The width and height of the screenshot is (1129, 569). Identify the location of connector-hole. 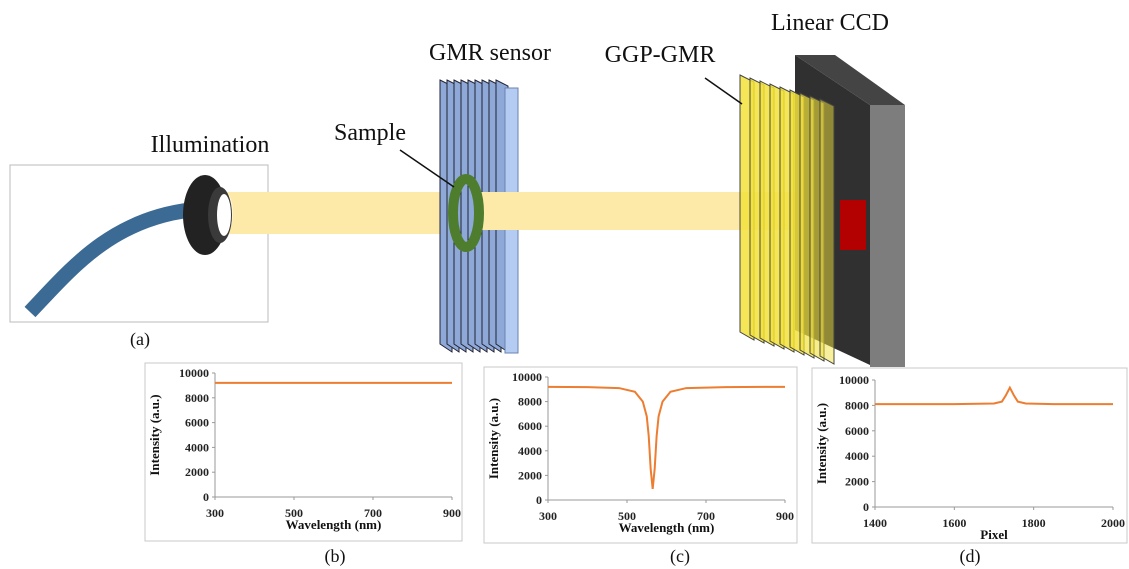
(224, 215).